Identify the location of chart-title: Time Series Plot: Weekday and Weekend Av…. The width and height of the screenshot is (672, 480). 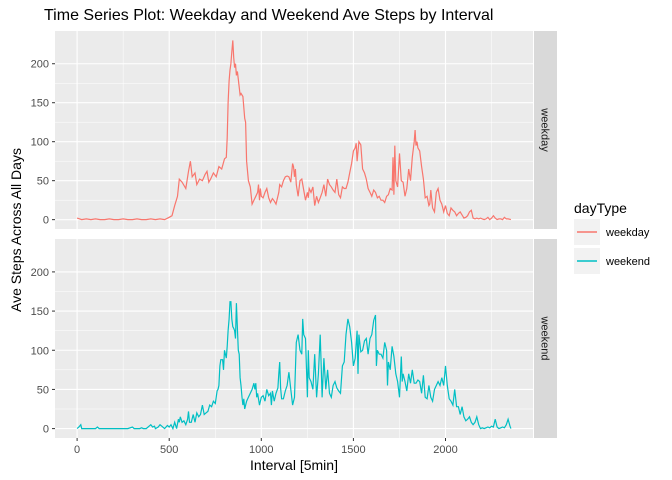
(268, 15).